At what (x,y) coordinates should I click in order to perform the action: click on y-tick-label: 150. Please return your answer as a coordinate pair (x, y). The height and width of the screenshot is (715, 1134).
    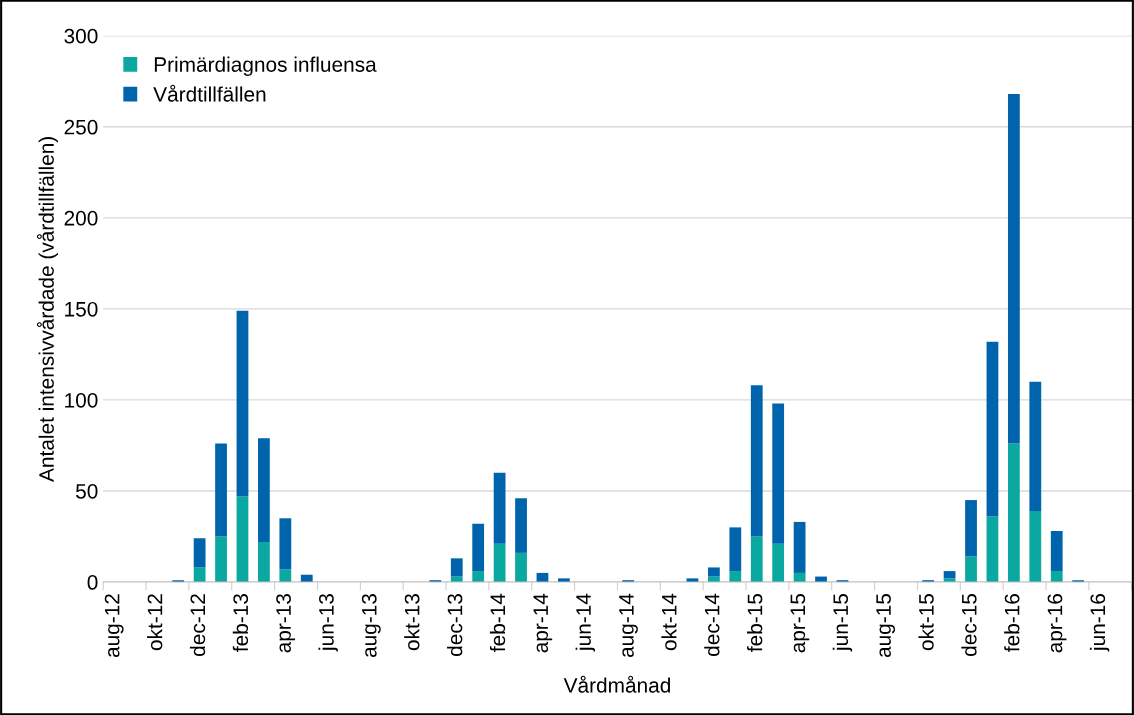
    Looking at the image, I should click on (81, 309).